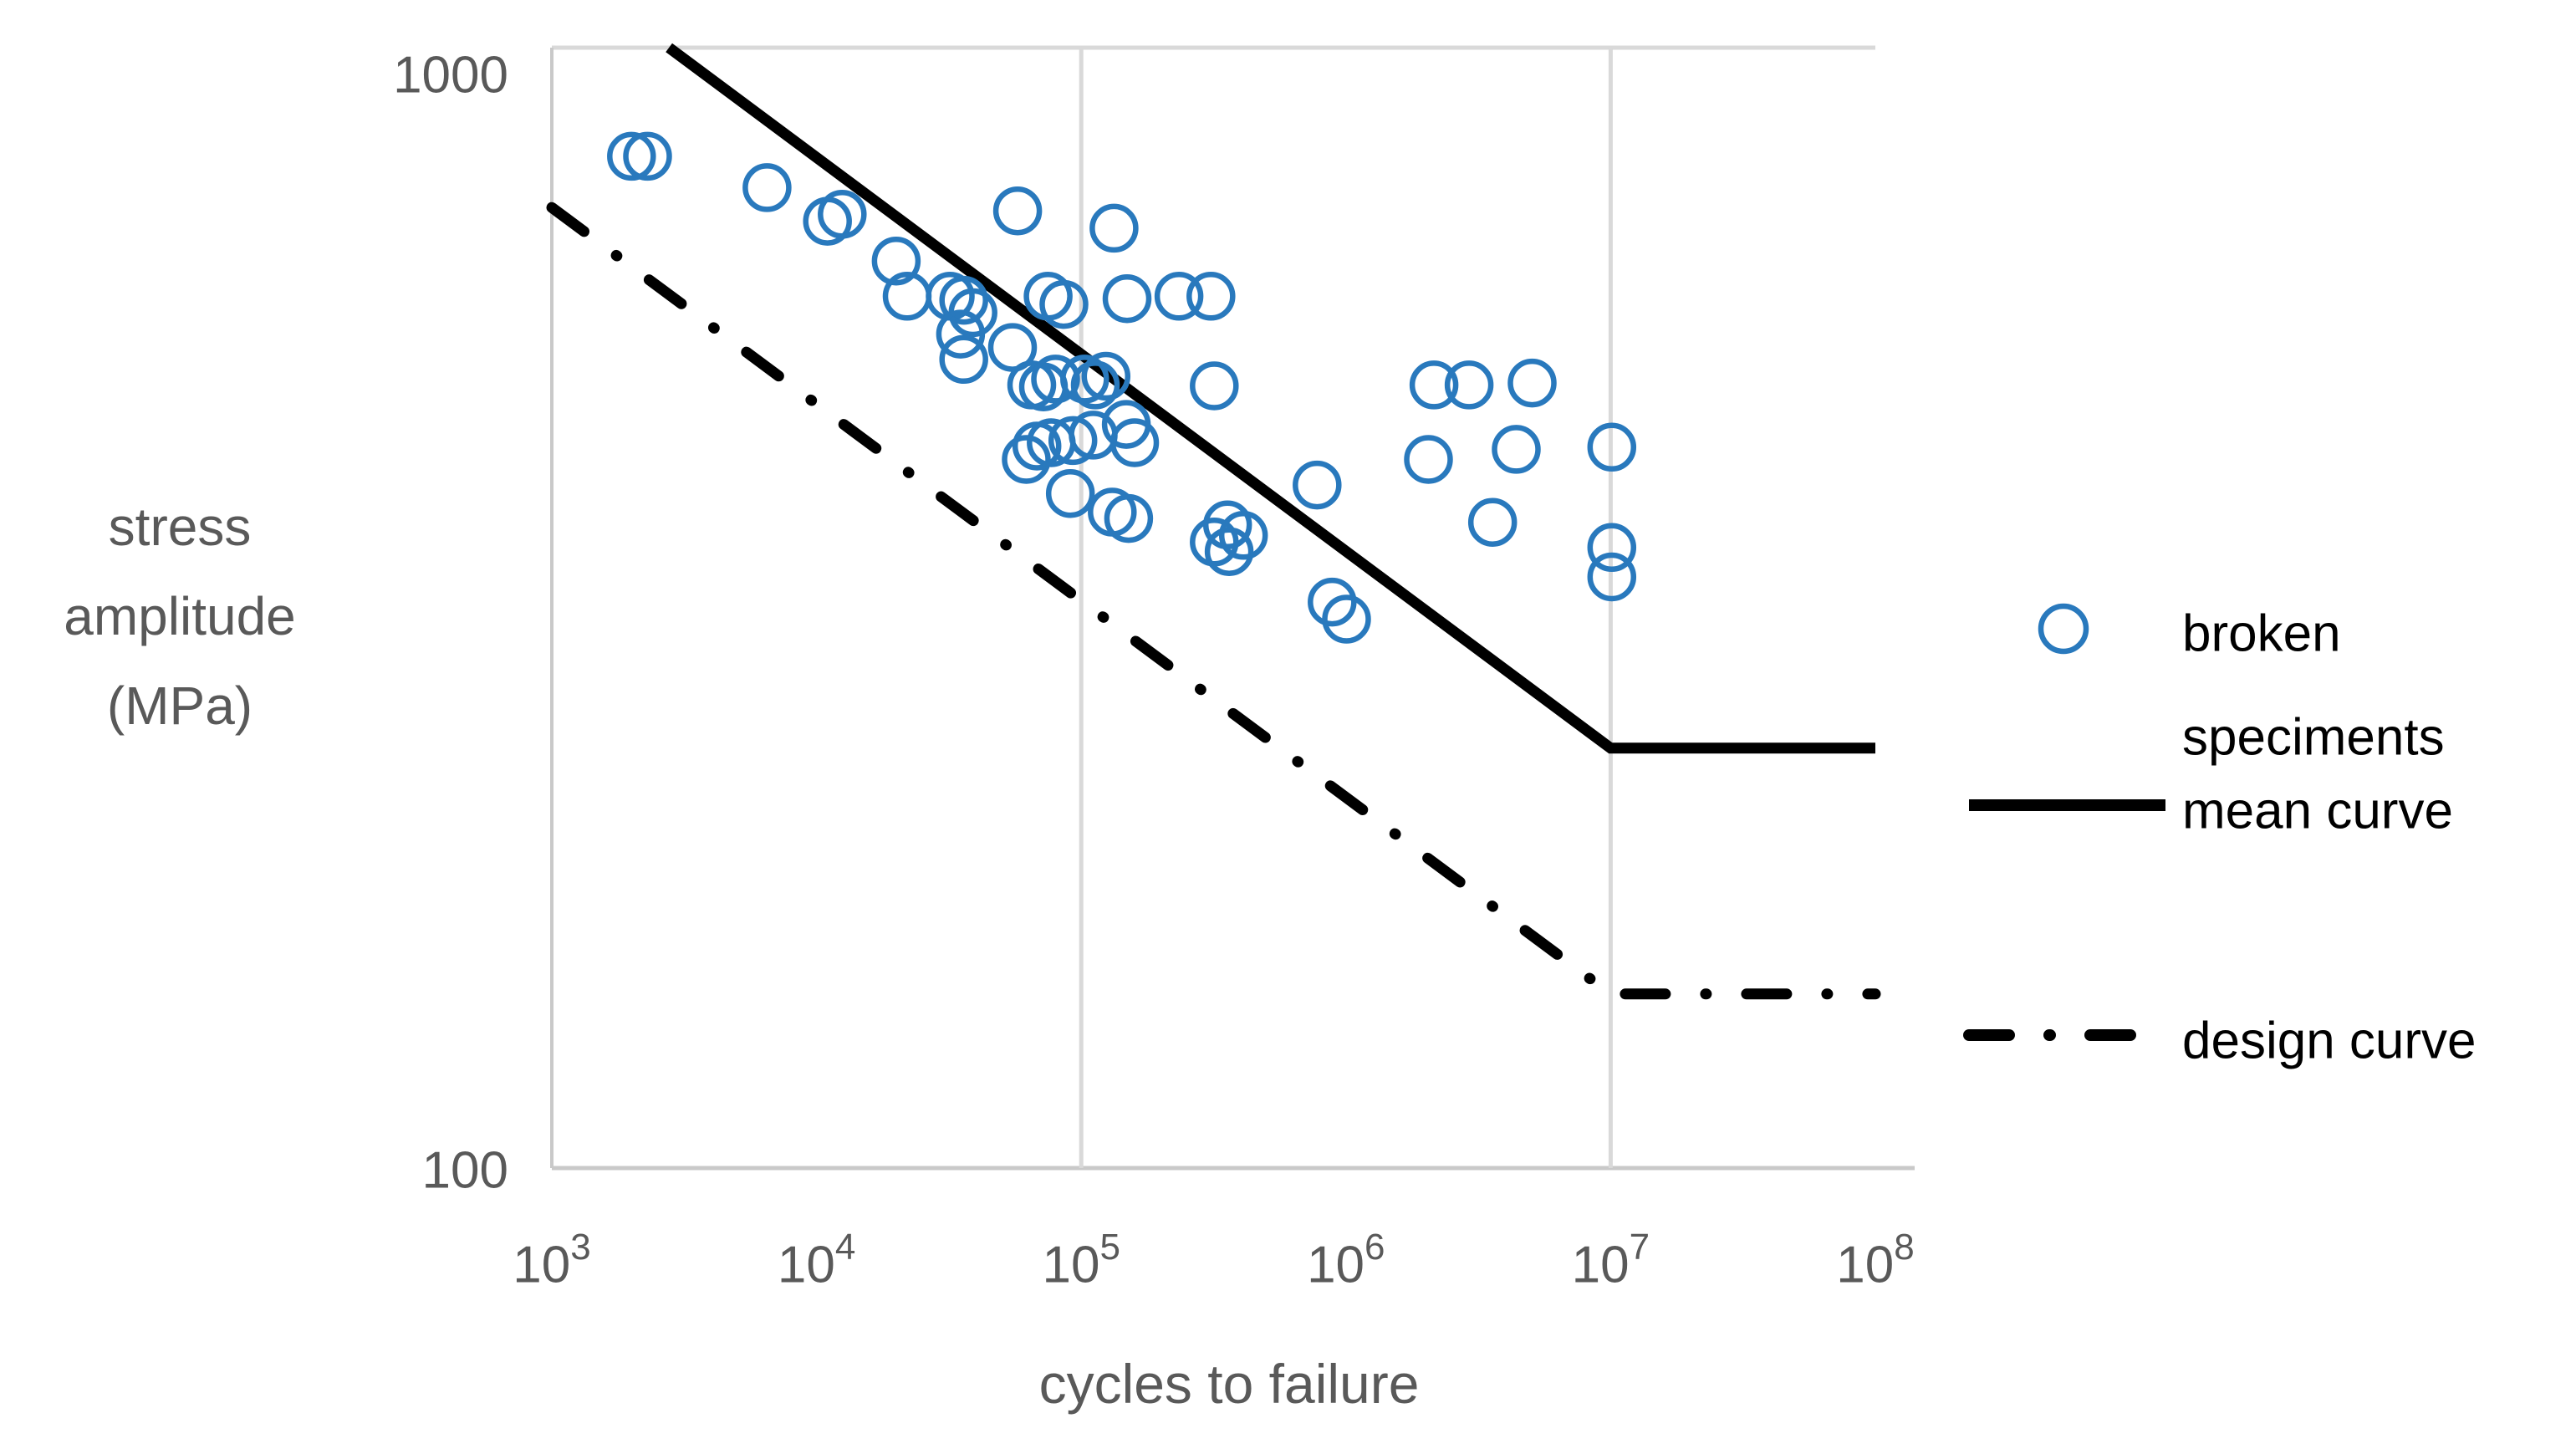 This screenshot has height=1454, width=2576. Describe the element at coordinates (1904, 1247) in the screenshot. I see `x-tick-exponent: 8` at that location.